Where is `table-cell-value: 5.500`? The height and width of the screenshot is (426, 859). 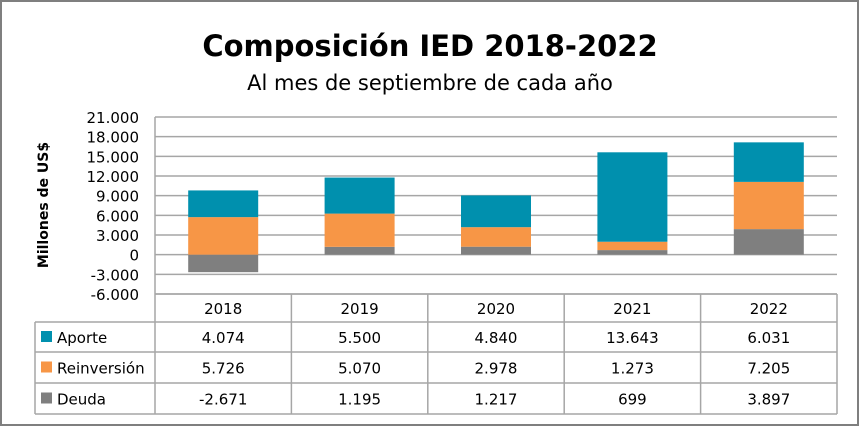
table-cell-value: 5.500 is located at coordinates (359, 338).